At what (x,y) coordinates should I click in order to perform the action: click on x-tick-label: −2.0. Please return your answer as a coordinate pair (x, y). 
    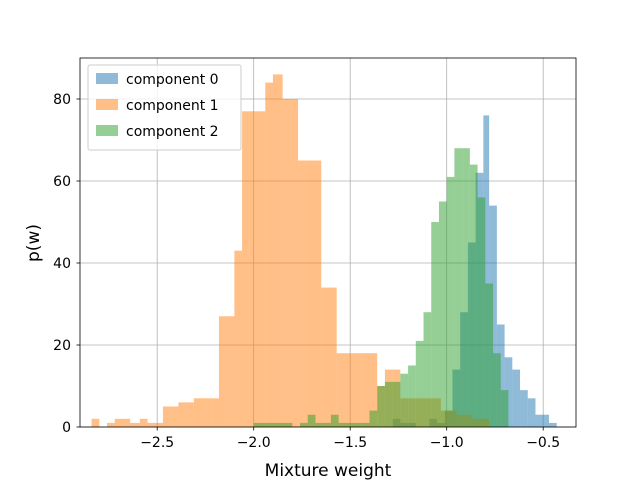
    Looking at the image, I should click on (254, 443).